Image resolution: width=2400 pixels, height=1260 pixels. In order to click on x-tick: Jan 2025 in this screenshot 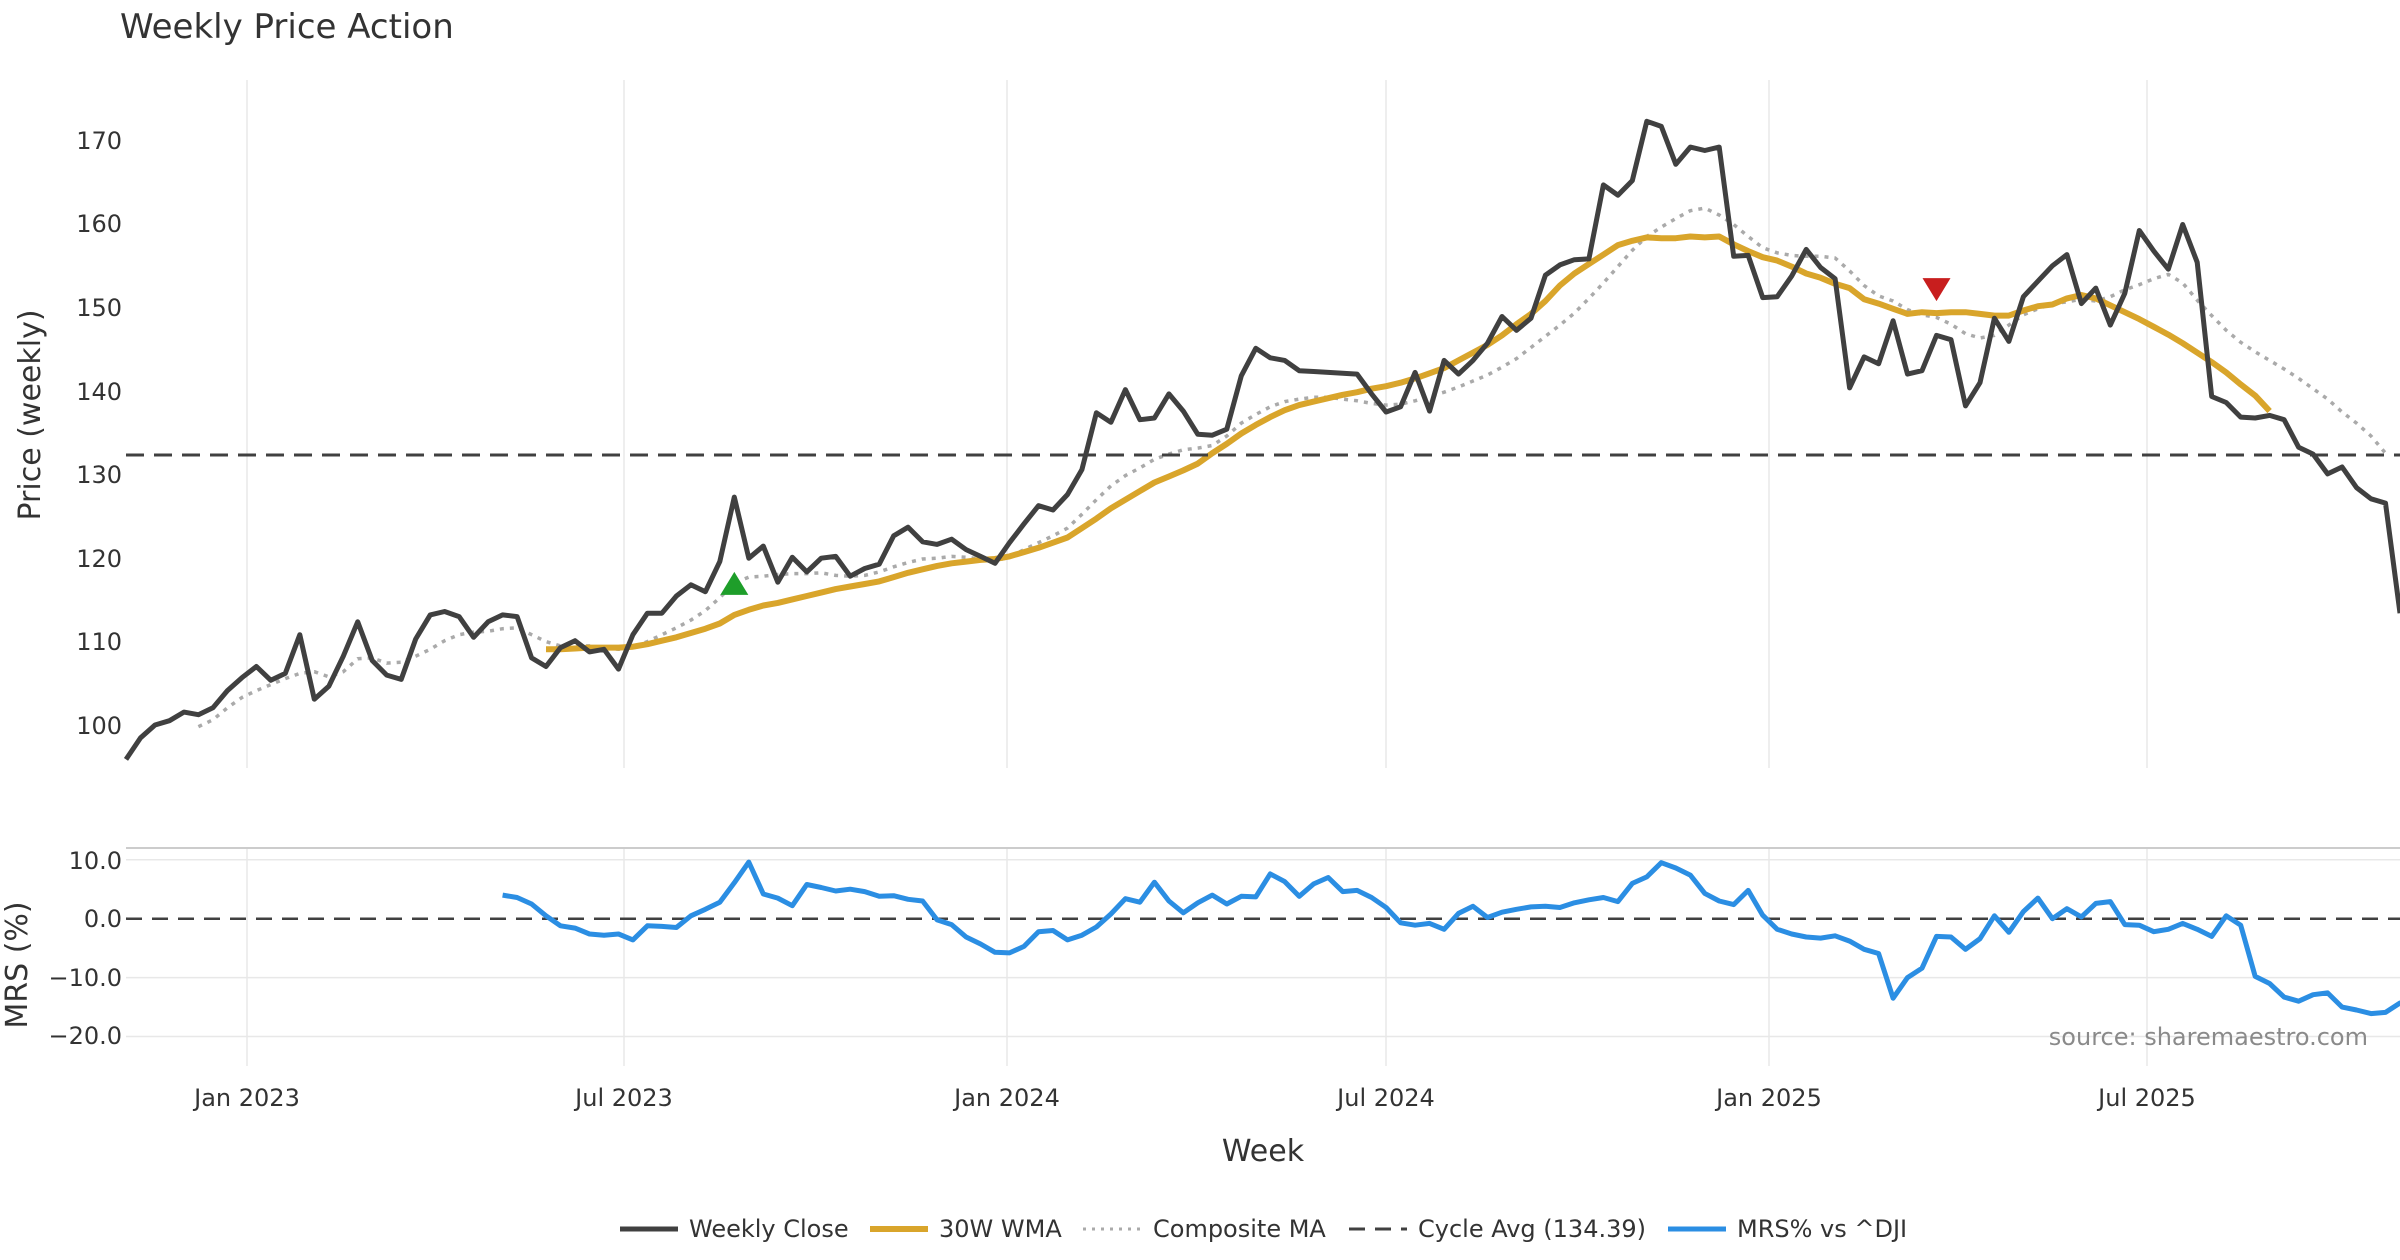, I will do `click(1768, 1098)`.